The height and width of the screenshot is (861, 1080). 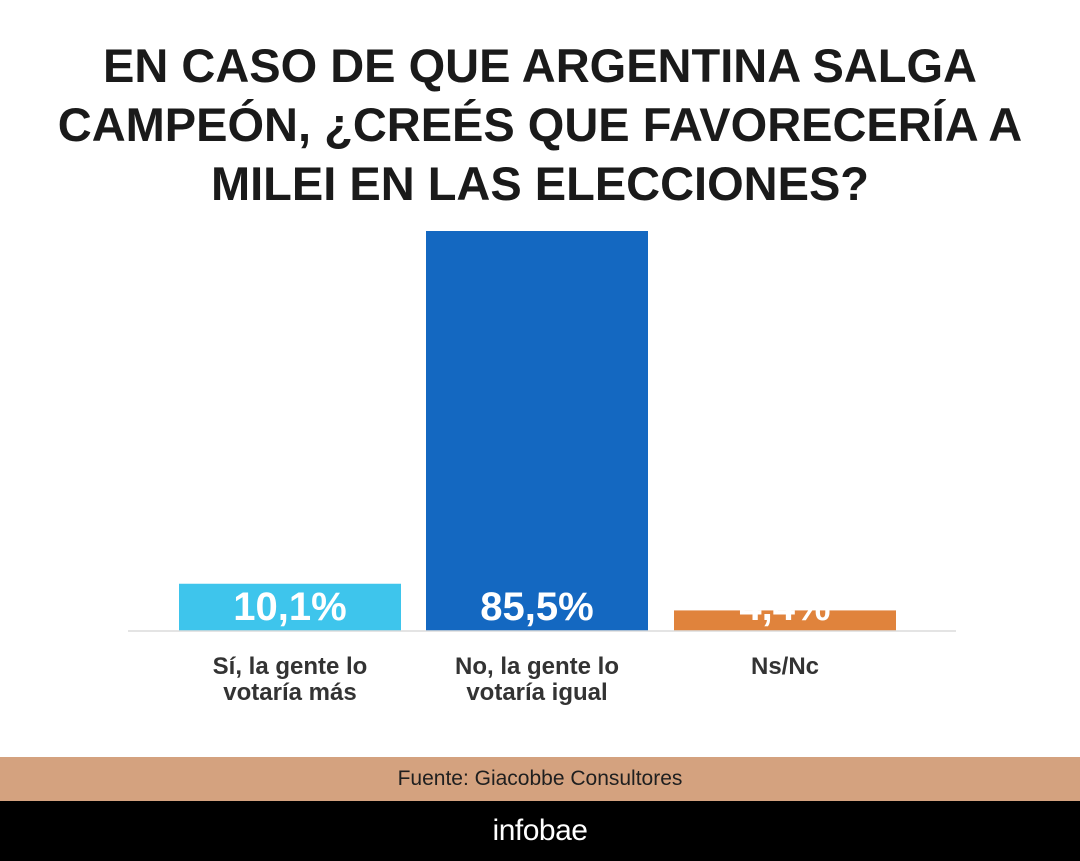 I want to click on footer-band: infobae, so click(x=540, y=831).